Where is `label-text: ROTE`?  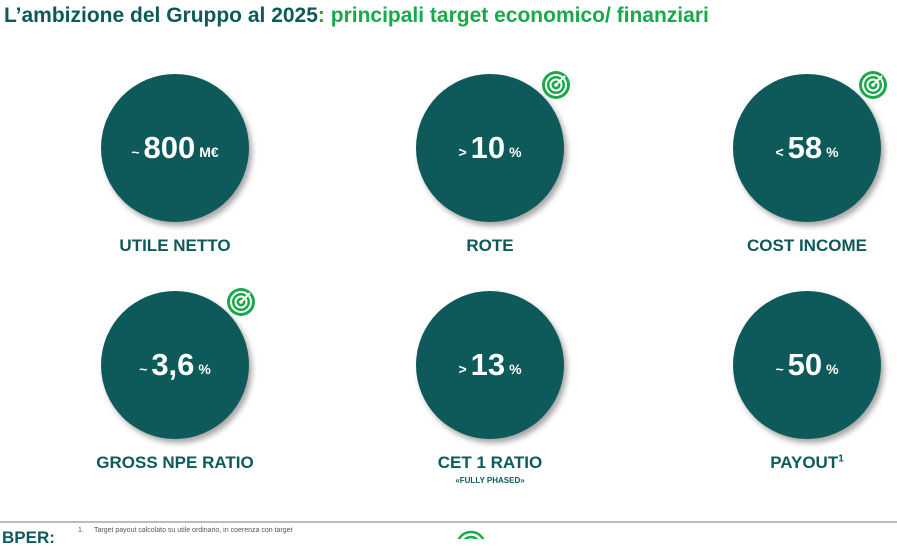
label-text: ROTE is located at coordinates (490, 245).